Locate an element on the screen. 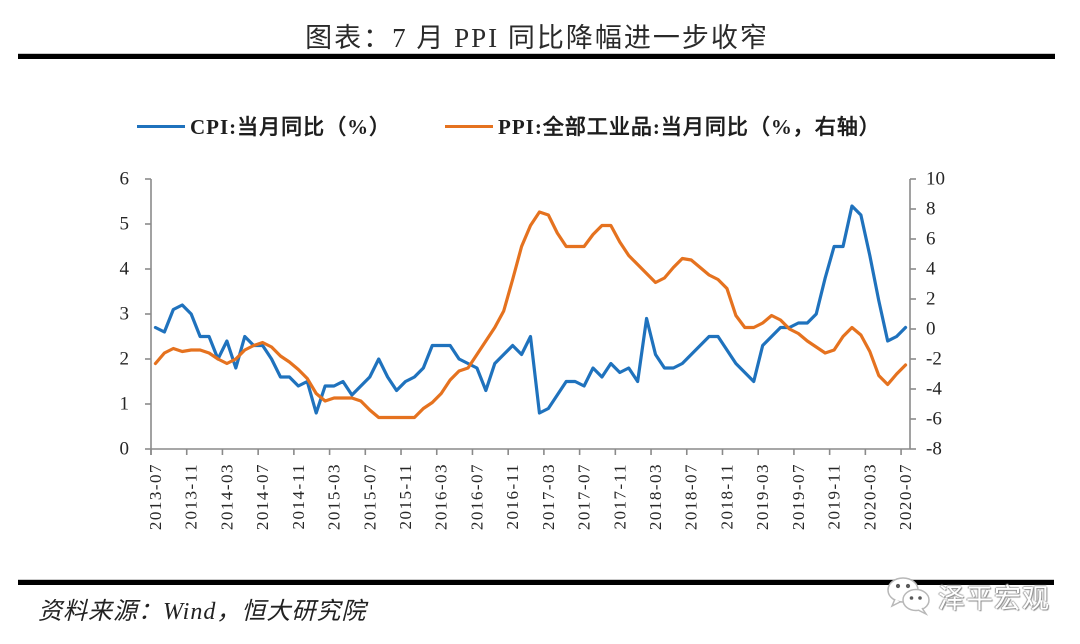  right-y-tick-label: 6 is located at coordinates (931, 239).